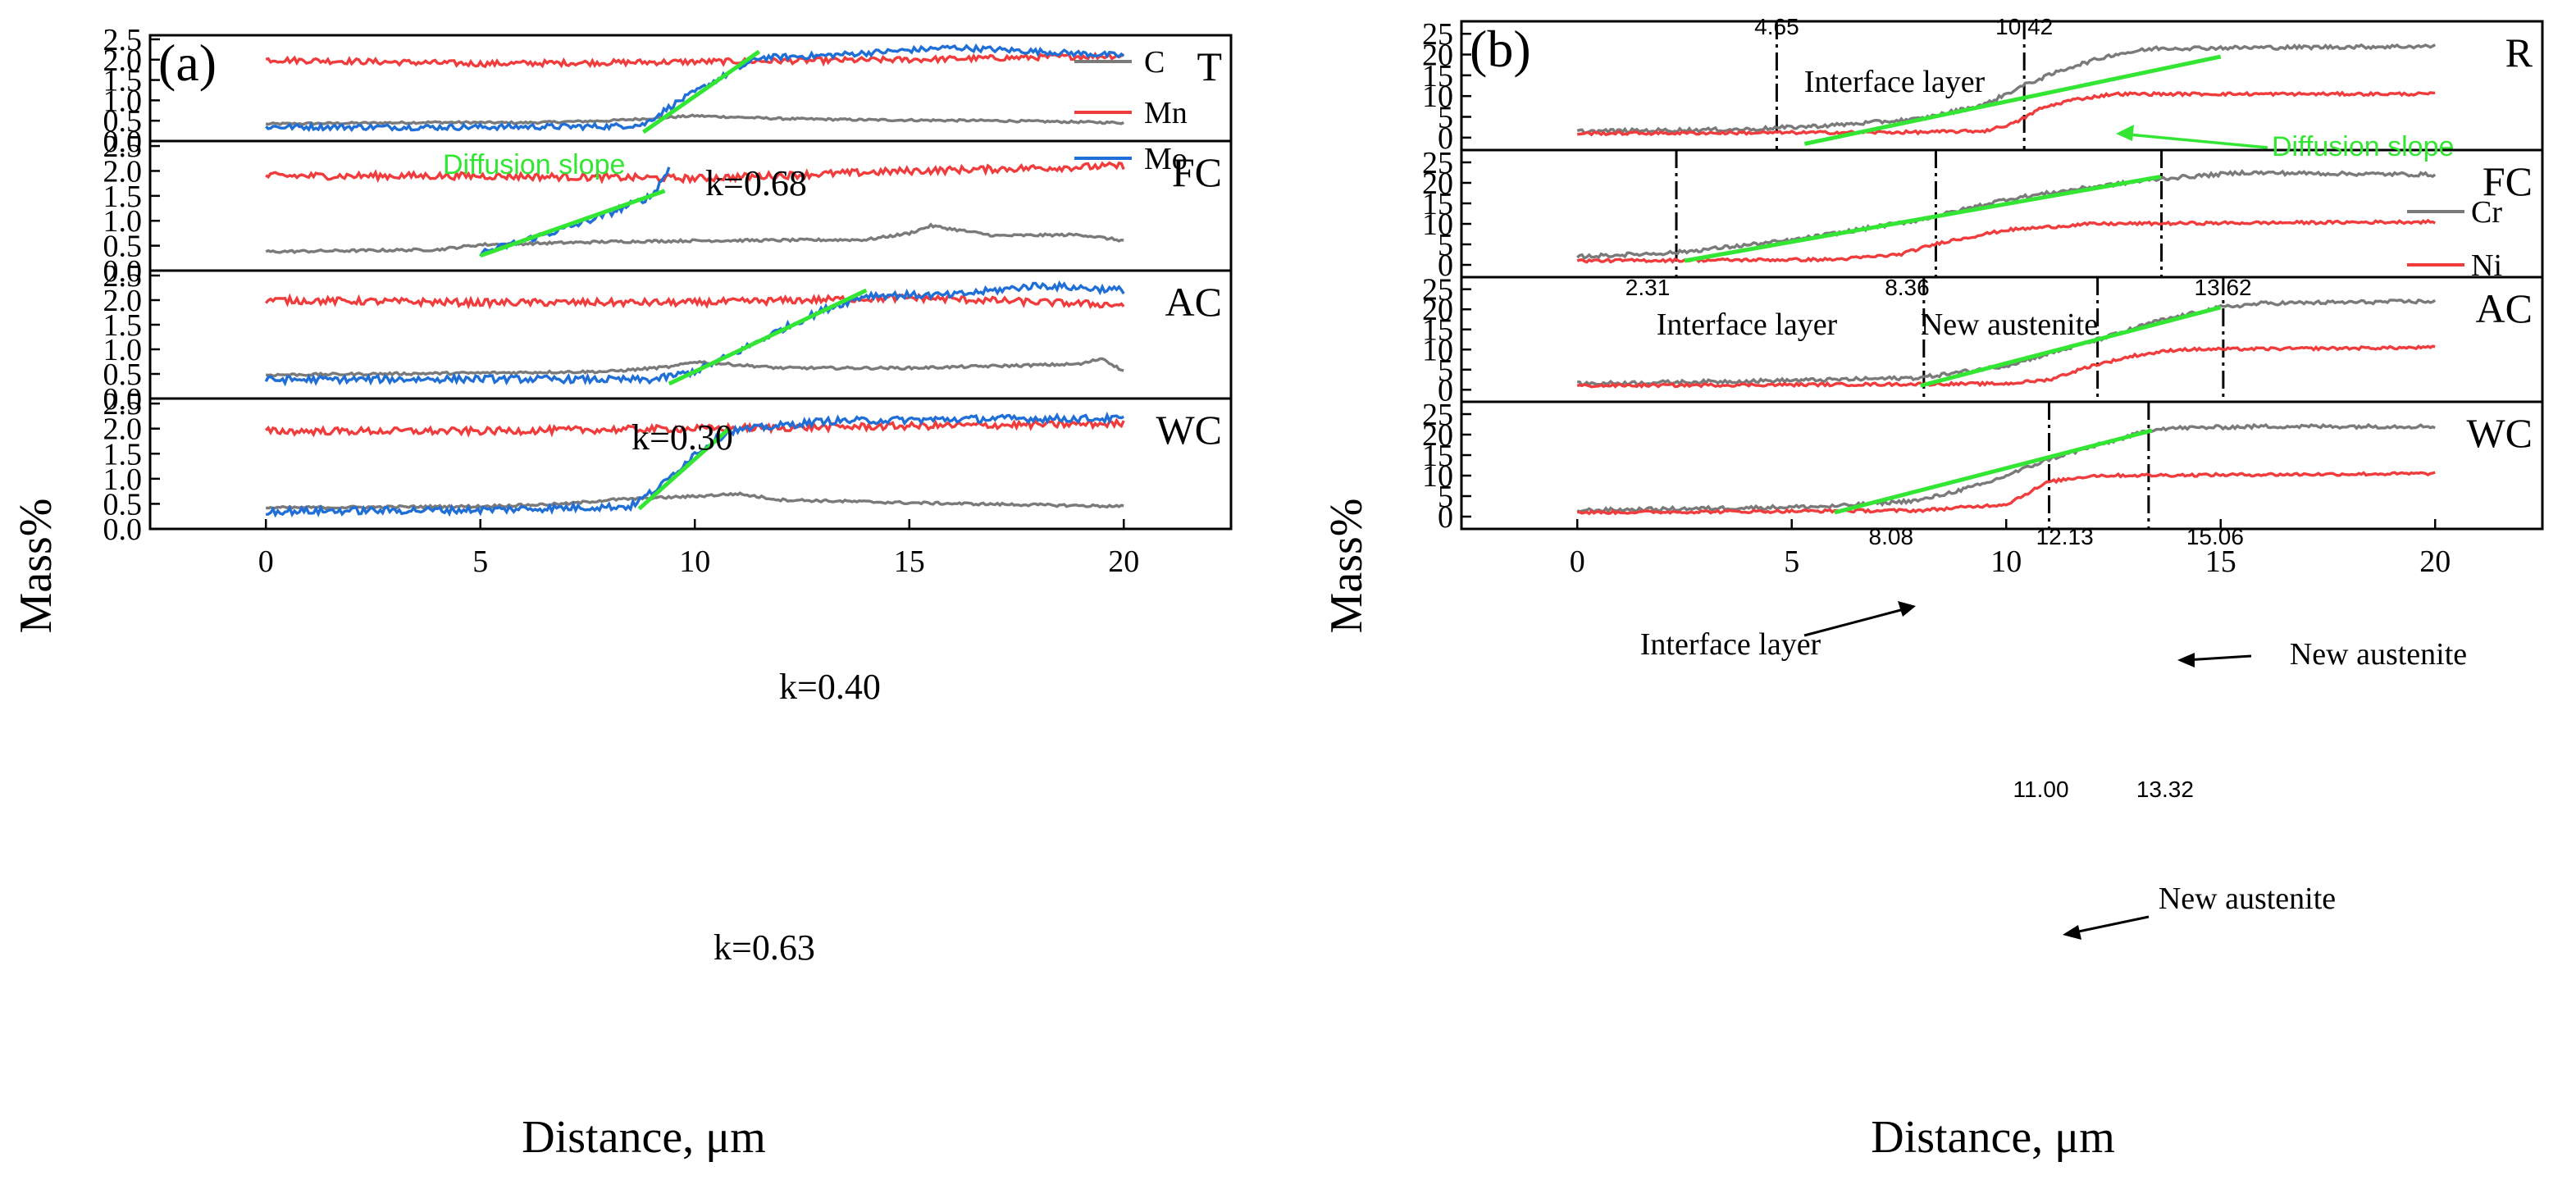 Image resolution: width=2576 pixels, height=1180 pixels. I want to click on subplot-label-ac: AC, so click(1193, 302).